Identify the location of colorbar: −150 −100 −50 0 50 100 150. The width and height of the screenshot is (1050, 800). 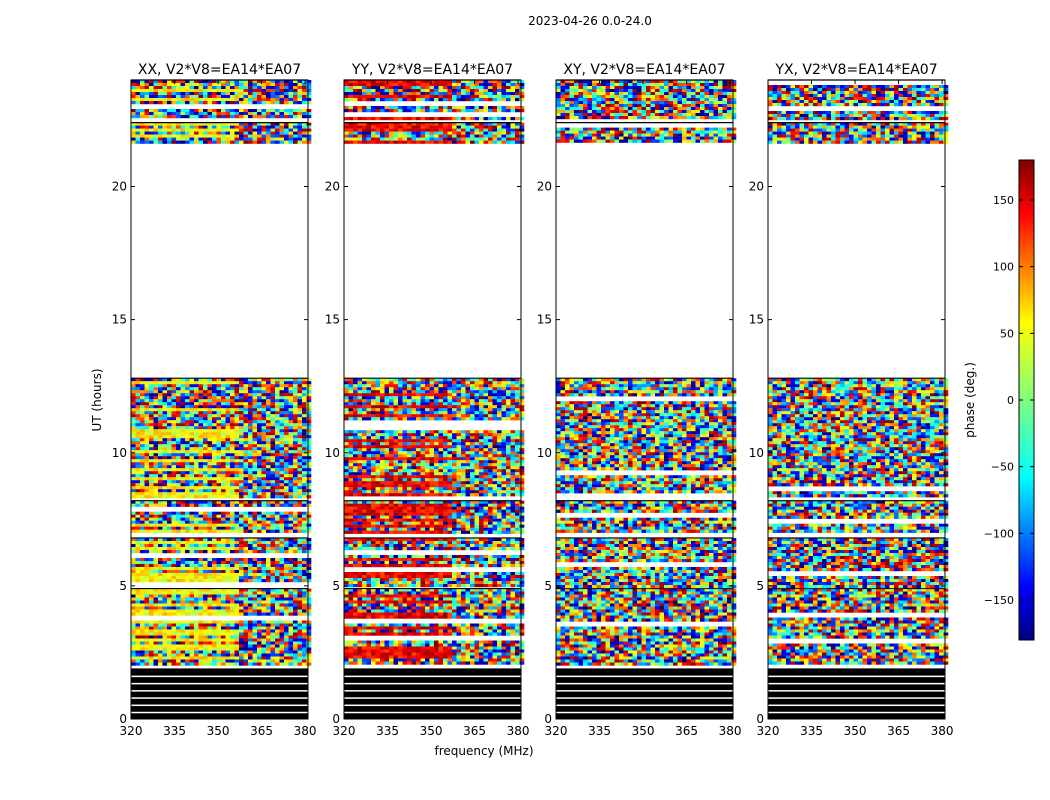
(1009, 400).